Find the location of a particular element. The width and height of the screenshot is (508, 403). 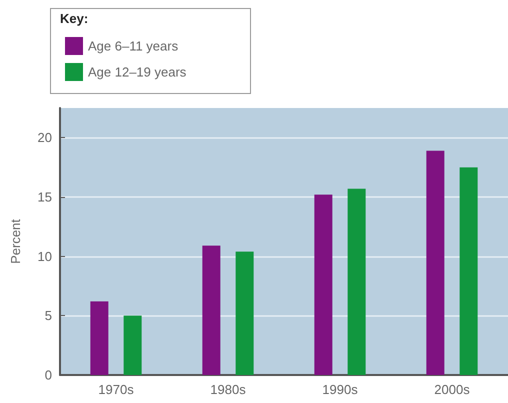

legend-title: Key: is located at coordinates (74, 18).